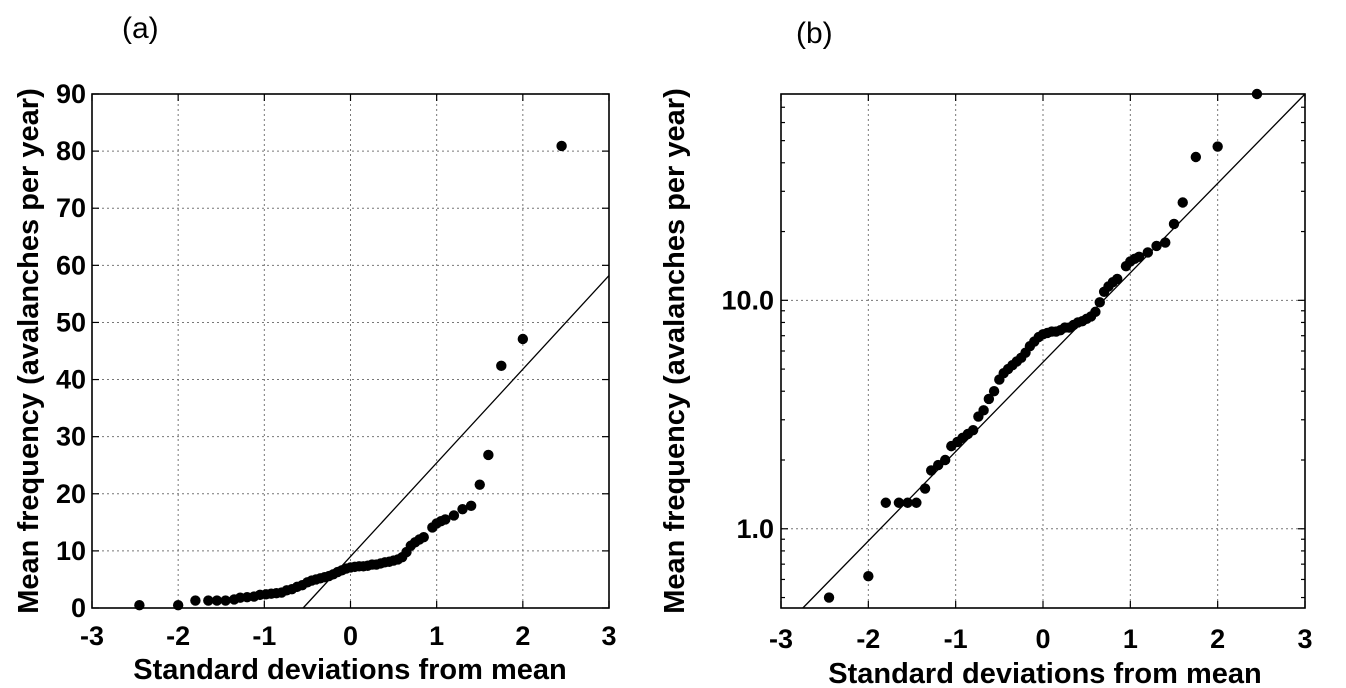 The width and height of the screenshot is (1346, 688). Describe the element at coordinates (350, 670) in the screenshot. I see `panel-a-xlabel: Standard deviations from mean` at that location.